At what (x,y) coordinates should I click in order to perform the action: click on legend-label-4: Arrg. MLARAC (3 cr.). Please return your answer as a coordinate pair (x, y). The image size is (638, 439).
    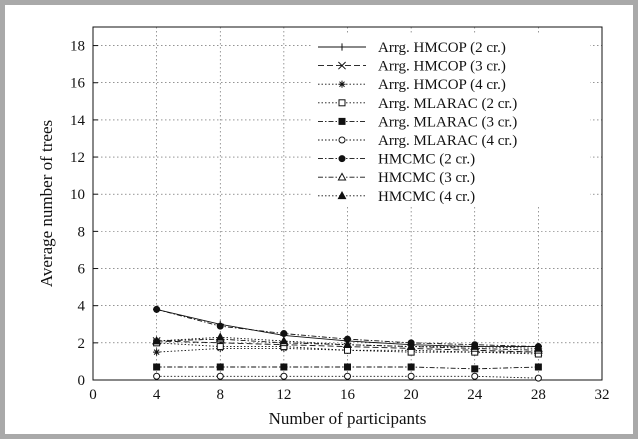
    Looking at the image, I should click on (447, 122).